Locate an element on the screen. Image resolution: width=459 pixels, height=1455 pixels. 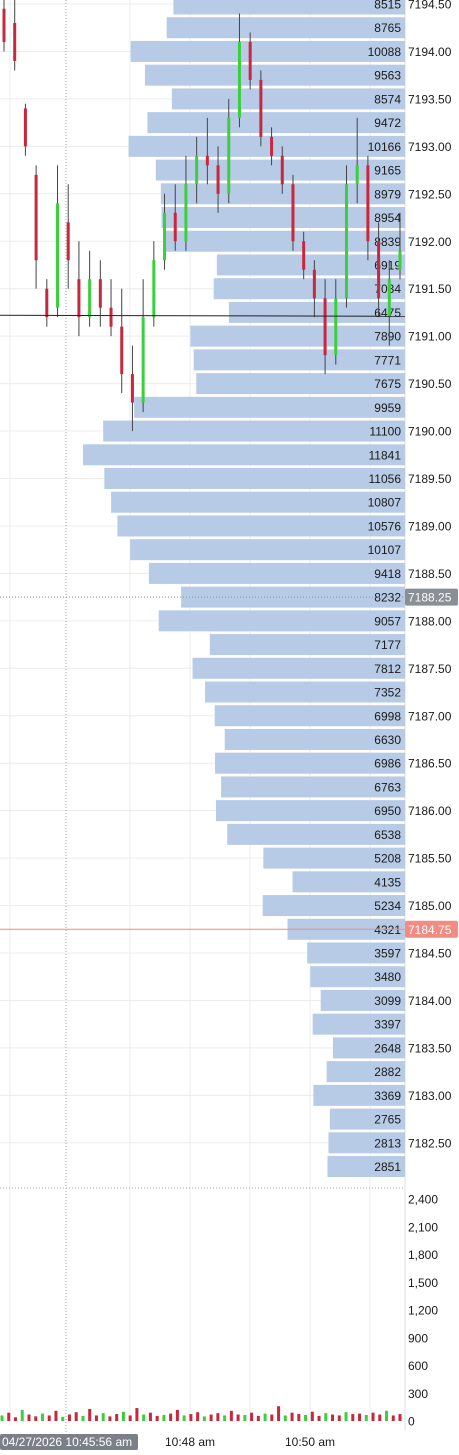
profile-volume-label: 10166 is located at coordinates (385, 147).